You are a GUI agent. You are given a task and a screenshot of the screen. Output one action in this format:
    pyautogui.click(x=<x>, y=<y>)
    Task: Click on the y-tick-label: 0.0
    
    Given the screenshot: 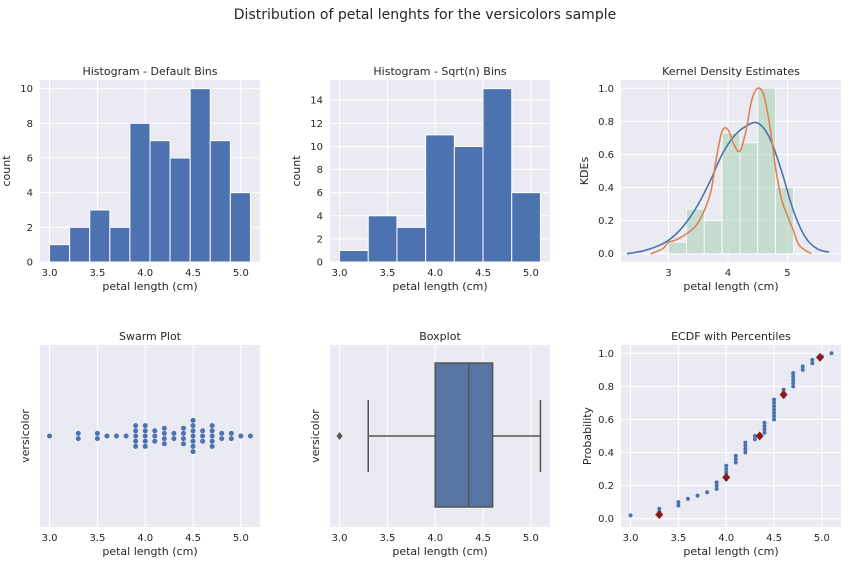 What is the action you would take?
    pyautogui.click(x=606, y=254)
    